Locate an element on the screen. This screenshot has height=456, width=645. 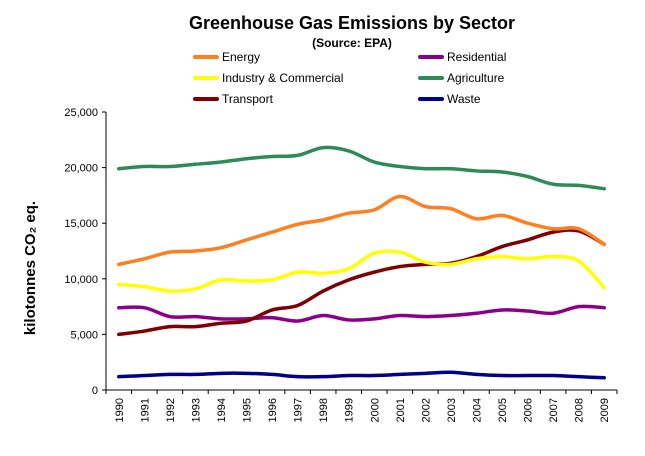
x-tick-label: 2004 is located at coordinates (477, 410).